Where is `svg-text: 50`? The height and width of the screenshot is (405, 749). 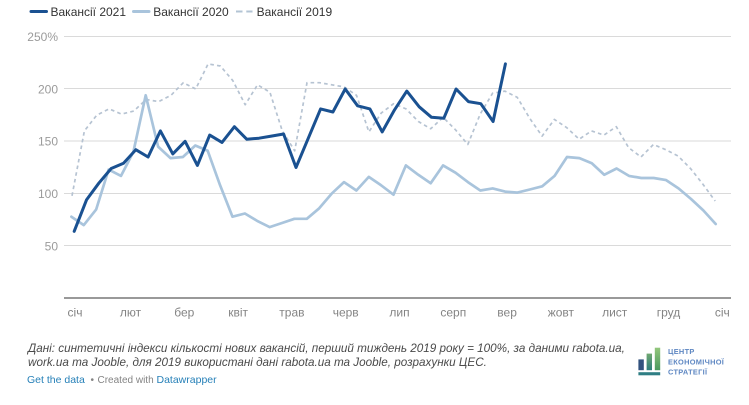 svg-text: 50 is located at coordinates (52, 246).